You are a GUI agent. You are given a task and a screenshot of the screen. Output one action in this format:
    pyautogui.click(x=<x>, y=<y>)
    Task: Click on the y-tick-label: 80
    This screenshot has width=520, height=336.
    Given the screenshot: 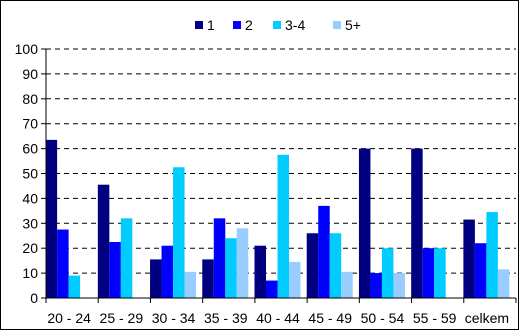 What is the action you would take?
    pyautogui.click(x=30, y=99)
    